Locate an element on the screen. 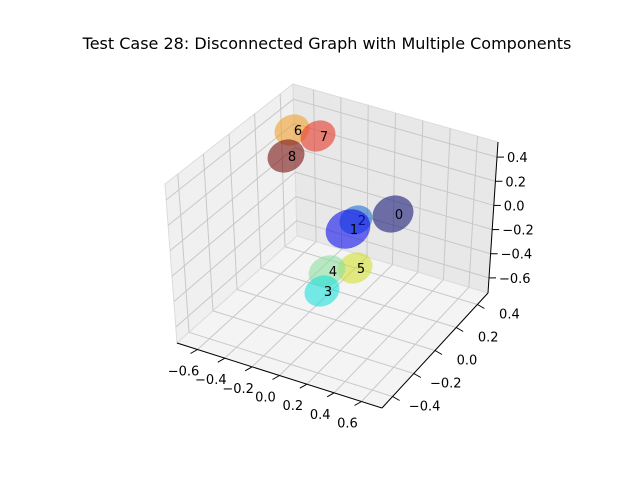 The width and height of the screenshot is (640, 480). x-ticks: −0.6−0.4−0.20.0 0.2 0.4 0.6 is located at coordinates (265, 390).